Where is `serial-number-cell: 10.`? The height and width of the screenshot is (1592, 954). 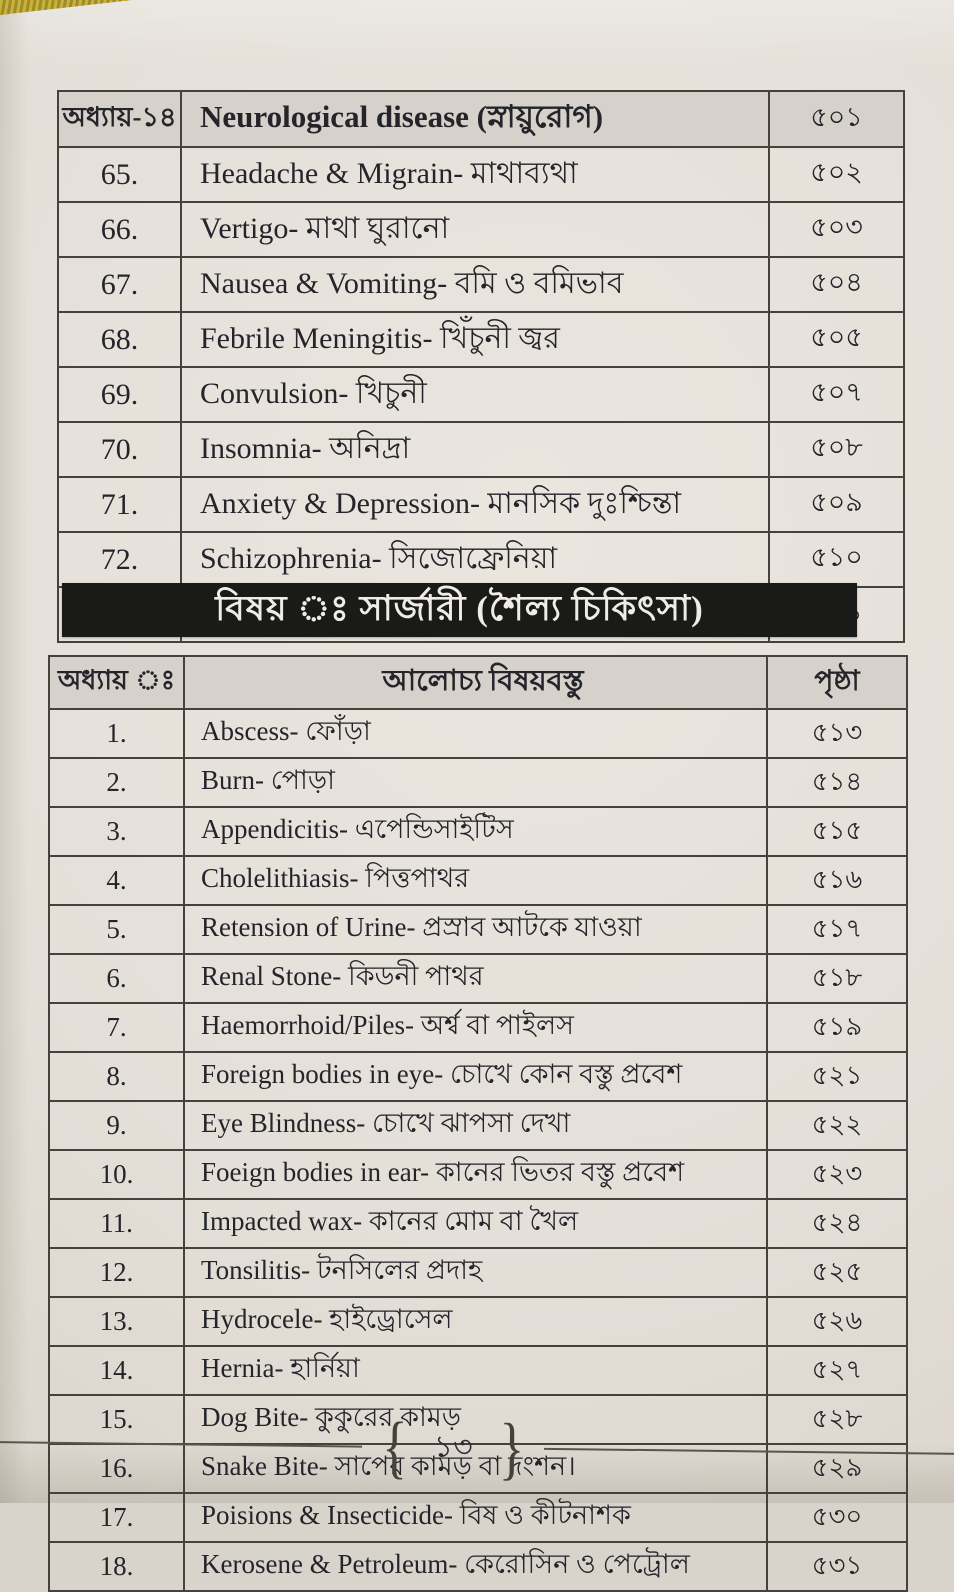 serial-number-cell: 10. is located at coordinates (116, 1174).